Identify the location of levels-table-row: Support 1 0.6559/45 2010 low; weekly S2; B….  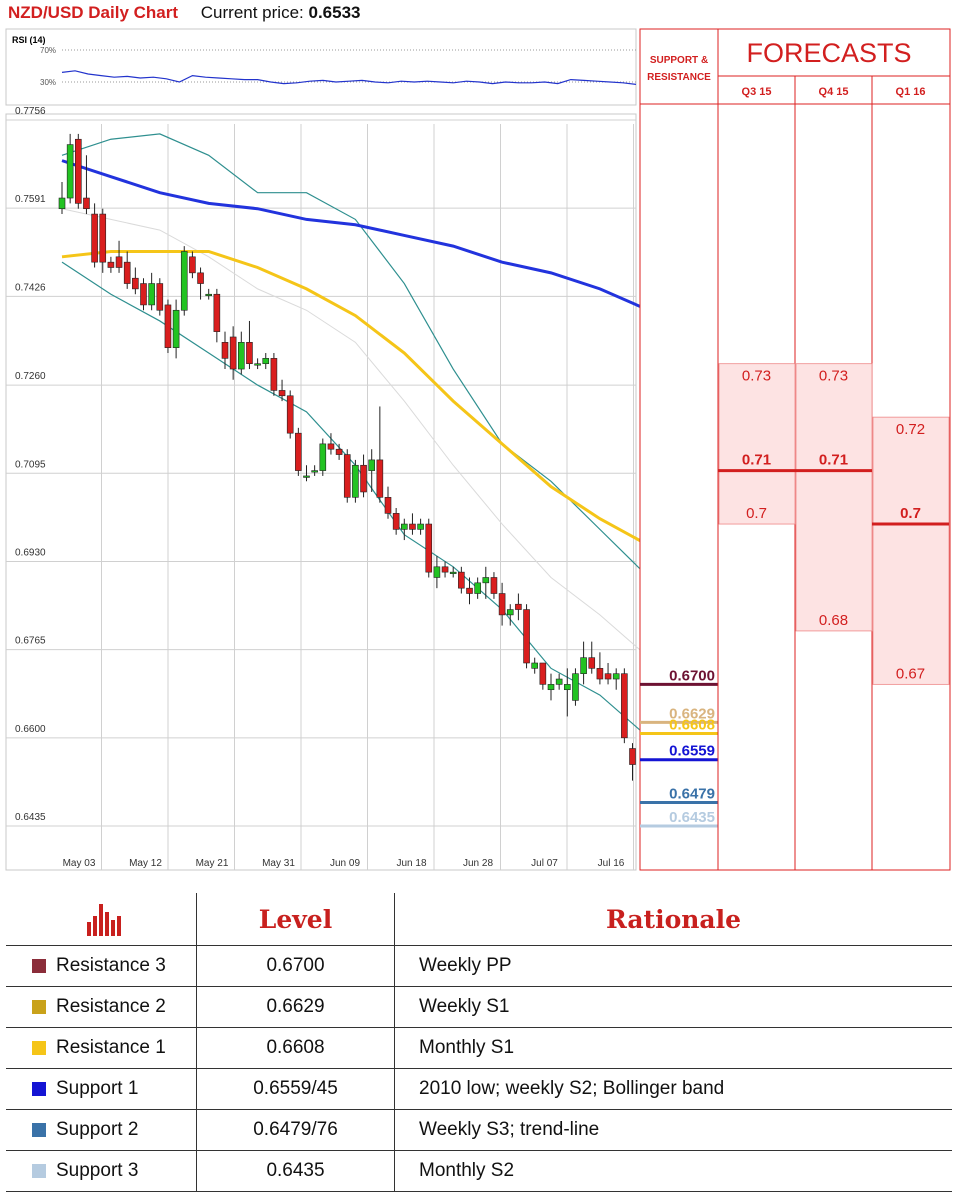
(479, 1089).